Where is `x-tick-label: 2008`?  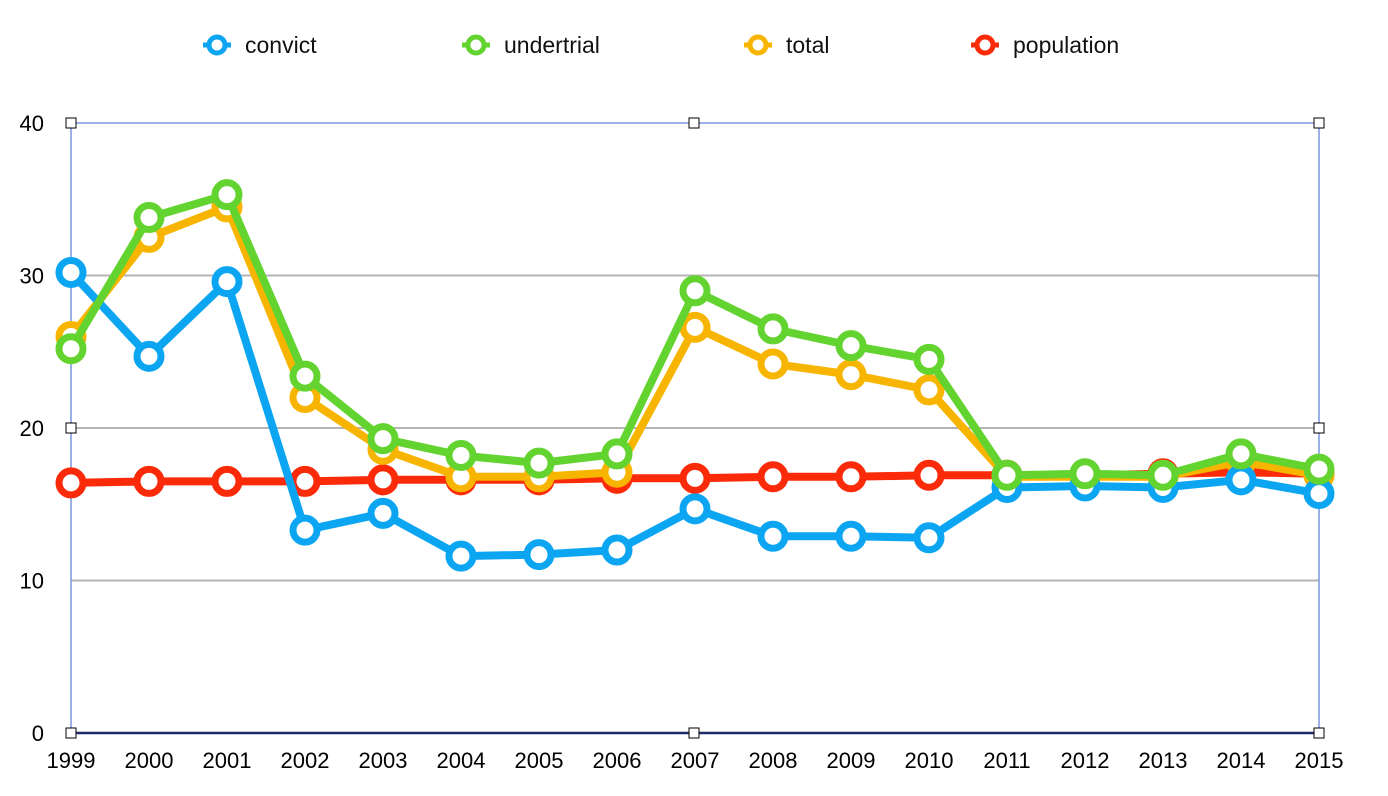 x-tick-label: 2008 is located at coordinates (773, 760).